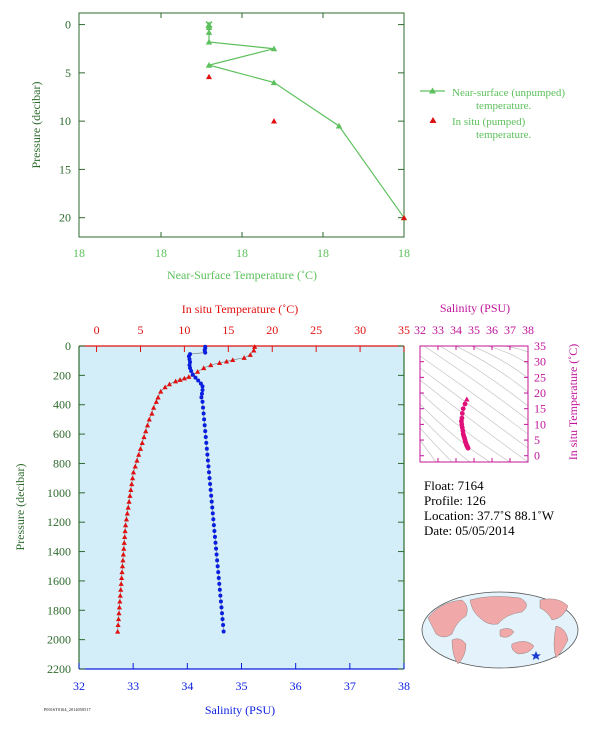  Describe the element at coordinates (433, 120) in the screenshot. I see `legend-marker-insitu` at that location.